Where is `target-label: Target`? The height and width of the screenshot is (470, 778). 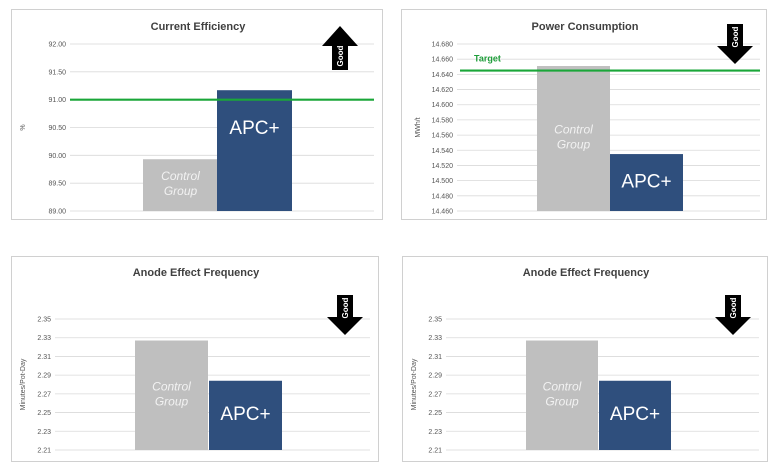
target-label: Target is located at coordinates (487, 59).